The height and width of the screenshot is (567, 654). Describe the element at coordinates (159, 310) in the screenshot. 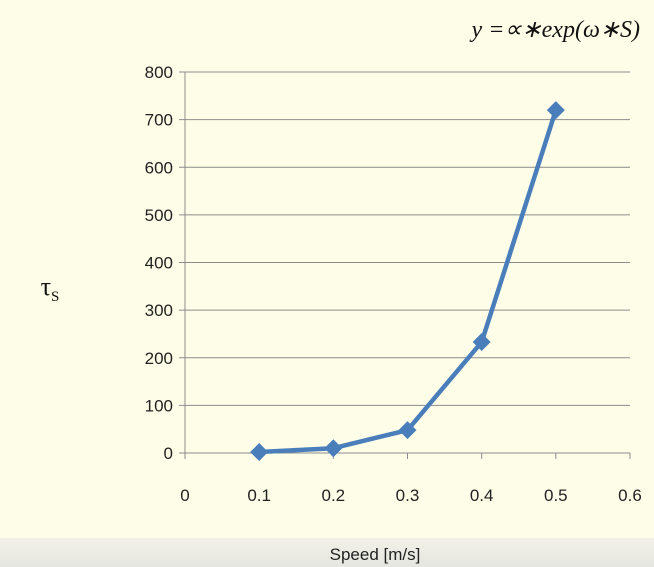

I see `y-tick-label: 300` at that location.